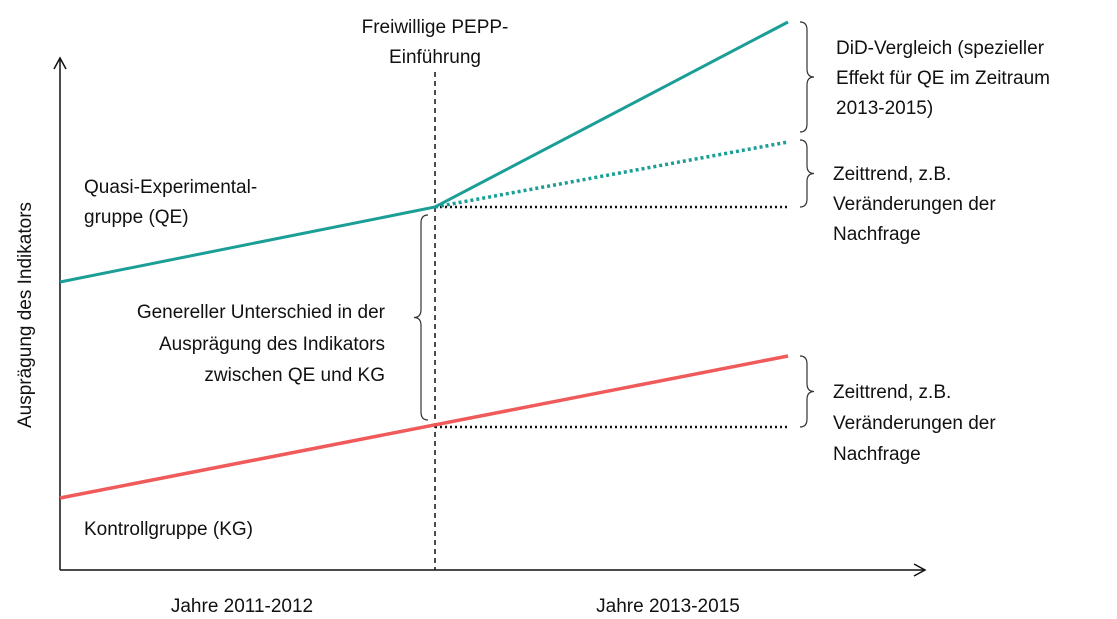 This screenshot has height=619, width=1117. What do you see at coordinates (294, 375) in the screenshot?
I see `difference-label: zwischen QE und KG` at bounding box center [294, 375].